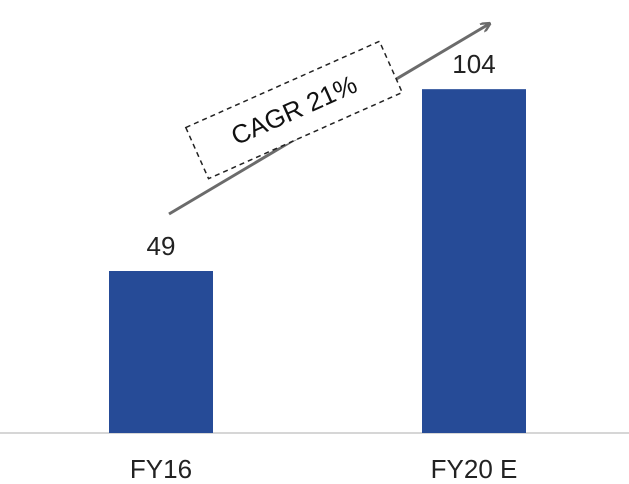  I want to click on category-label-fy20-e: FY20 E, so click(474, 469).